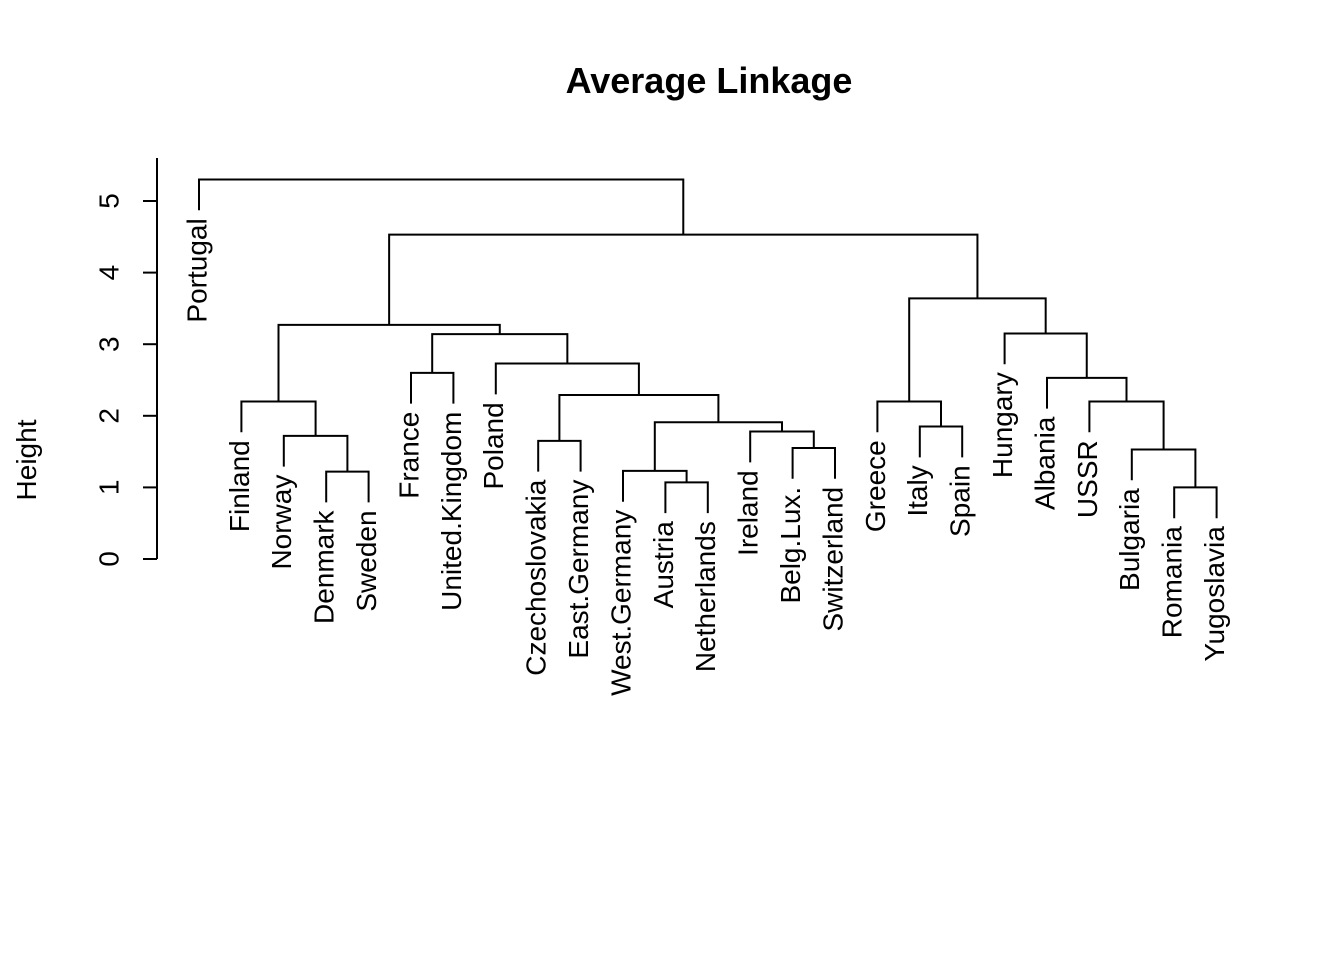 The image size is (1344, 960). I want to click on y-axis-label: Height, so click(26, 459).